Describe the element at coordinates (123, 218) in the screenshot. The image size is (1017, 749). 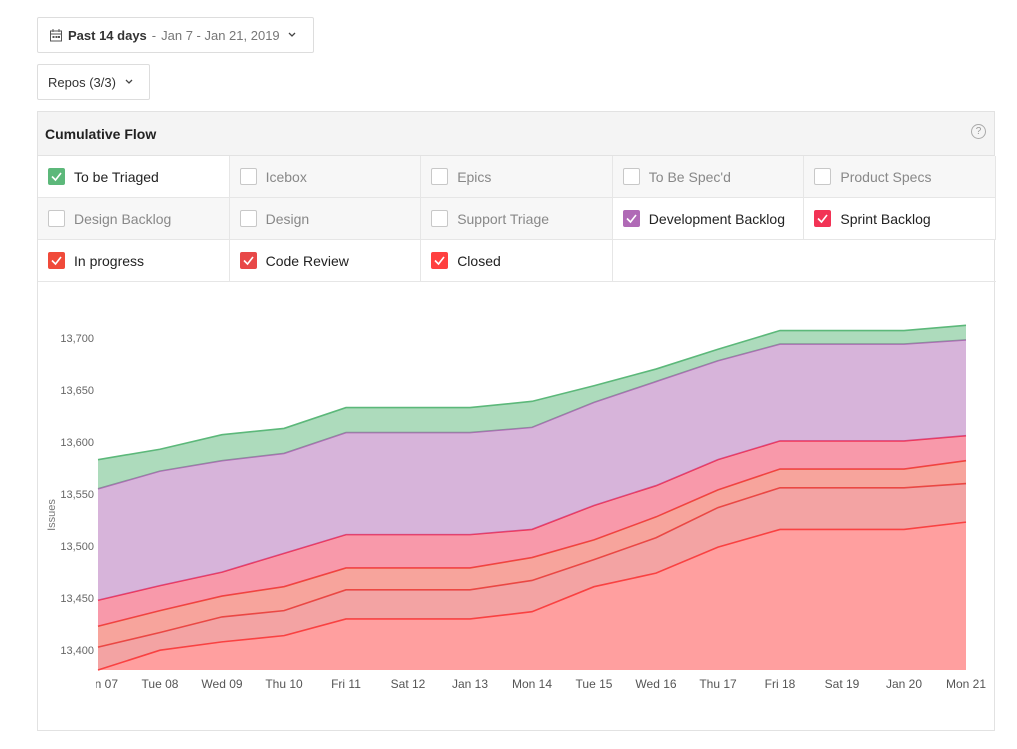
I see `lane-label: Design Backlog` at that location.